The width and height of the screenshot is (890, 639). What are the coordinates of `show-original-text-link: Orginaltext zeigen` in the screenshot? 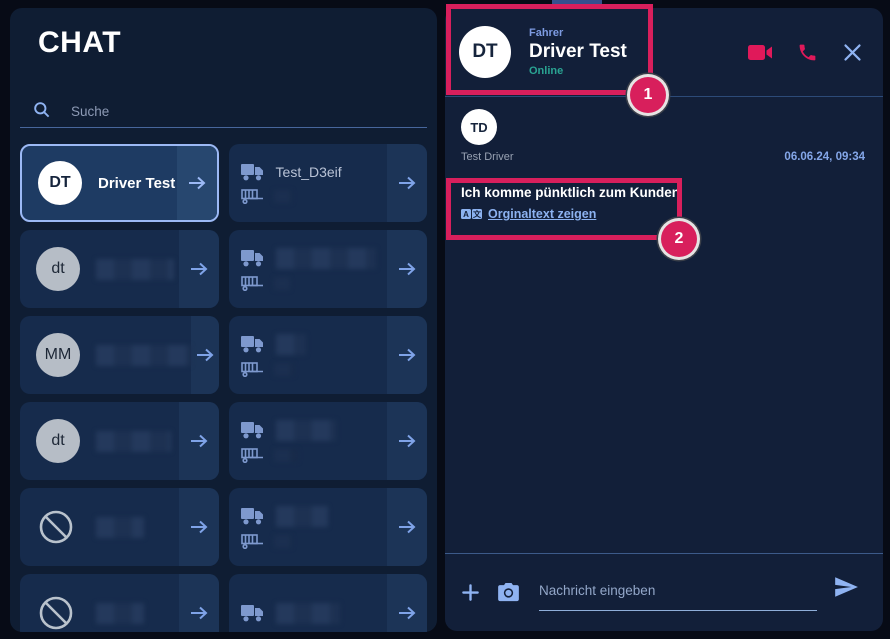 It's located at (542, 214).